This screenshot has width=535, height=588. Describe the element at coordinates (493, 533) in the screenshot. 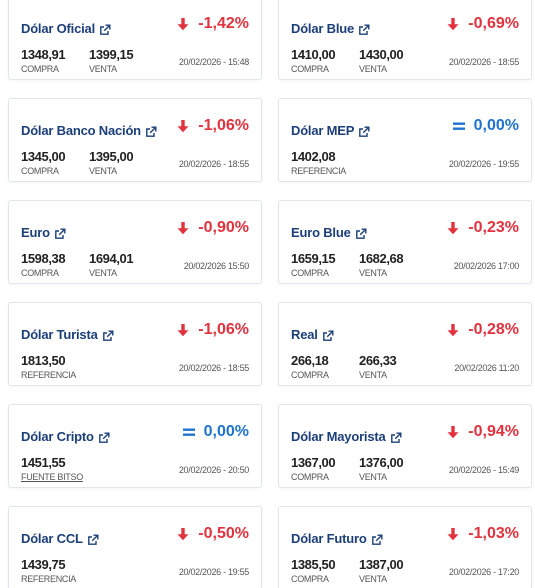

I see `change-value: -1,03%` at that location.